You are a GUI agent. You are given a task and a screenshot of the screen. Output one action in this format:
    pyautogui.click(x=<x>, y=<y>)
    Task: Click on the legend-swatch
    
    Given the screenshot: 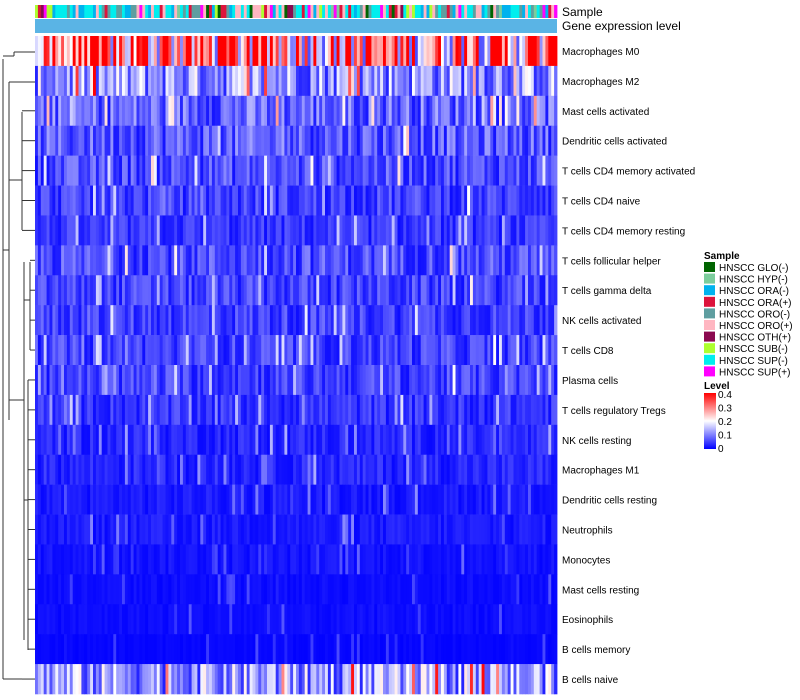 What is the action you would take?
    pyautogui.click(x=709, y=278)
    